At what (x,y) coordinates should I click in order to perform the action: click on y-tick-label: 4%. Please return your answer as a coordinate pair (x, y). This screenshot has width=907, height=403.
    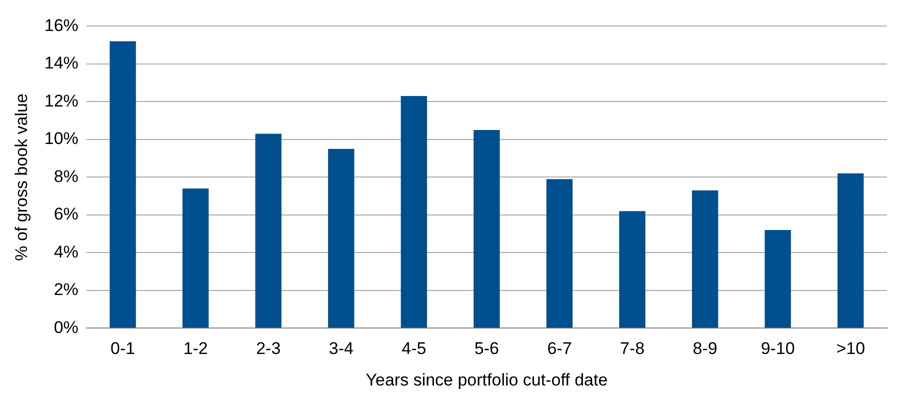
    Looking at the image, I should click on (66, 252).